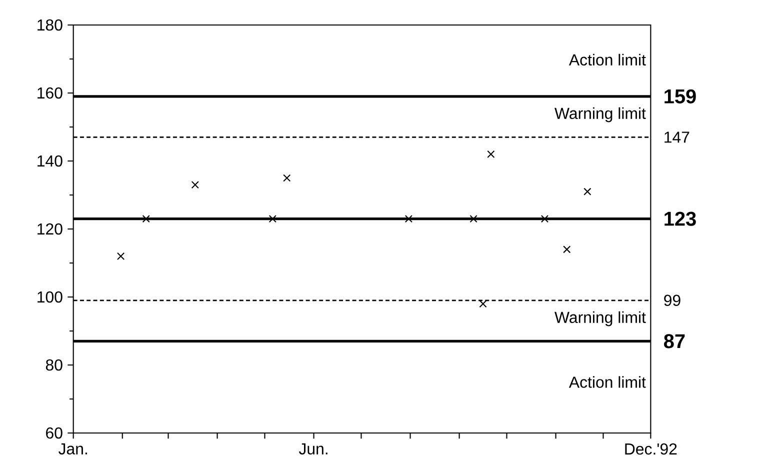  What do you see at coordinates (72, 448) in the screenshot?
I see `x-tick-label: Jan.` at bounding box center [72, 448].